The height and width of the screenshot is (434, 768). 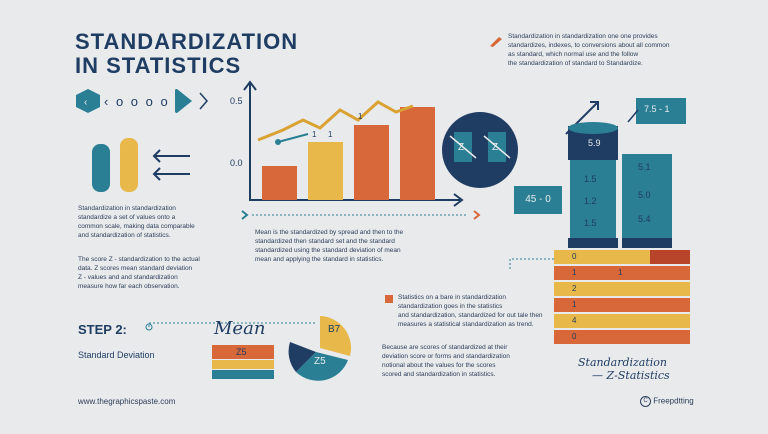 What do you see at coordinates (127, 217) in the screenshot?
I see `text-line: standardize a set of values onto a` at bounding box center [127, 217].